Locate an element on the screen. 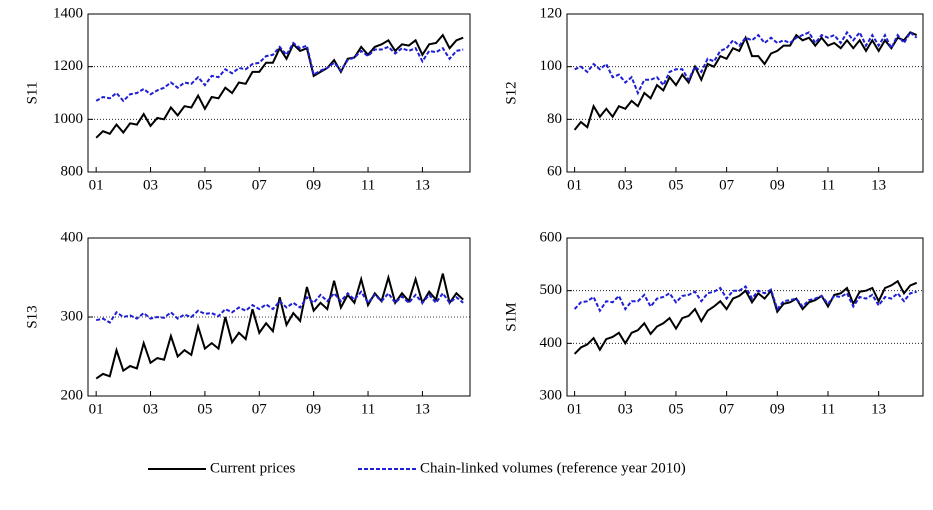  y-tick-label: 1400 is located at coordinates (68, 13).